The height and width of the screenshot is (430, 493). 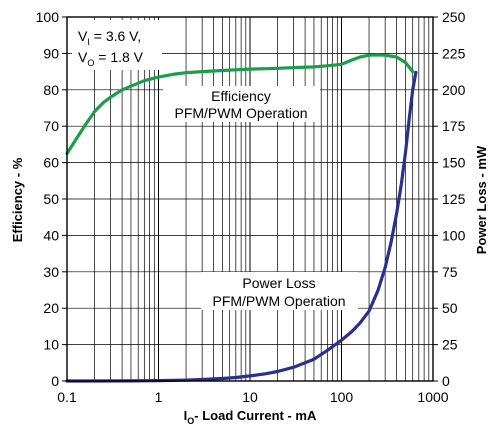 I want to click on y-right-tick-label: 75, so click(x=450, y=272).